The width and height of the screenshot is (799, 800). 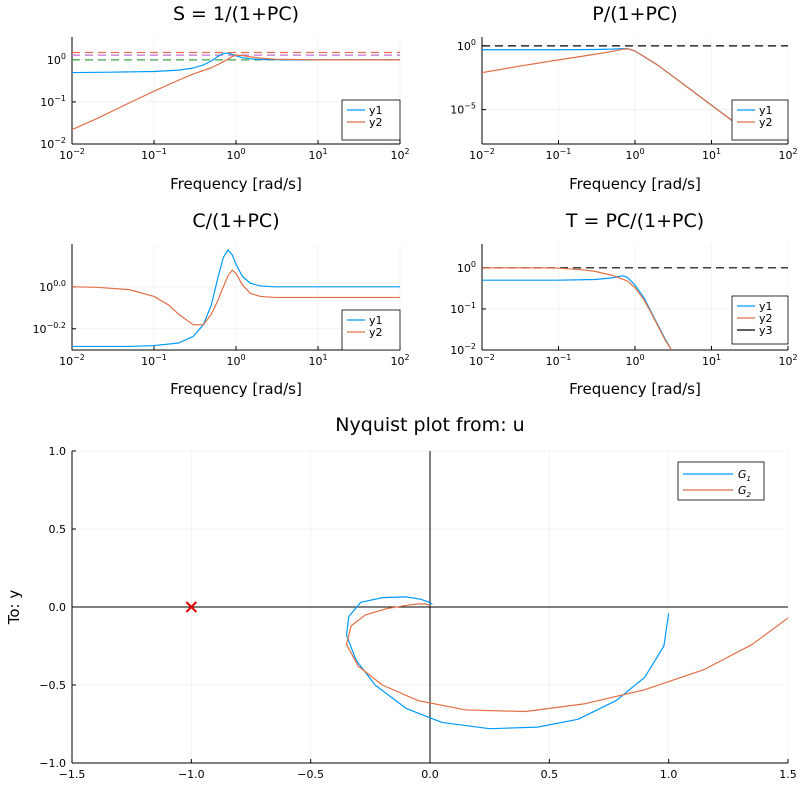 I want to click on x-tick-label: −0.5, so click(x=310, y=774).